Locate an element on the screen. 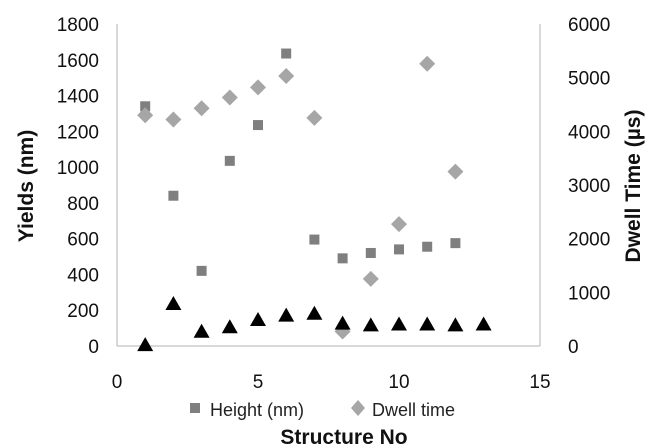 The image size is (649, 448). x-tick-label: 0 is located at coordinates (117, 382).